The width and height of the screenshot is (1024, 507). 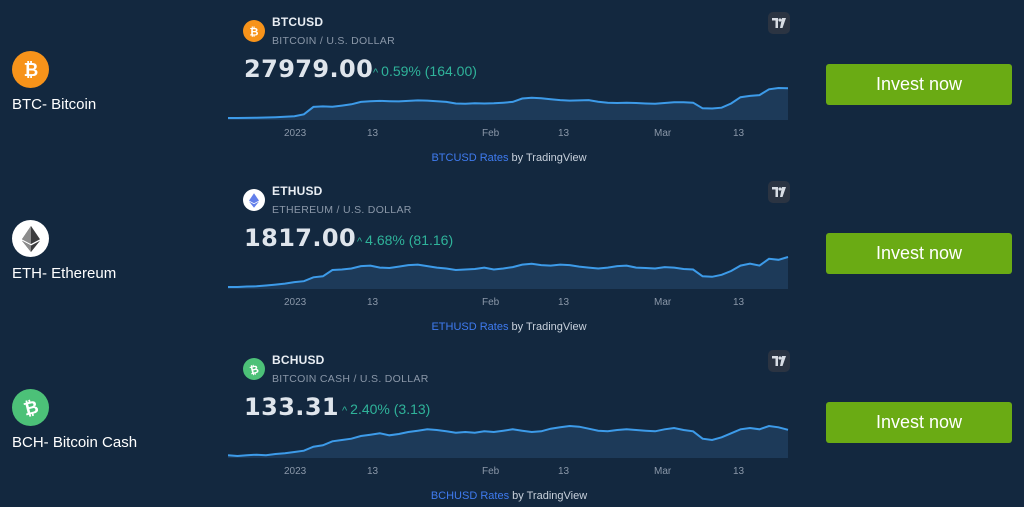 I want to click on ticker-description: ETHEREUM / U.S. DOLLAR, so click(x=342, y=210).